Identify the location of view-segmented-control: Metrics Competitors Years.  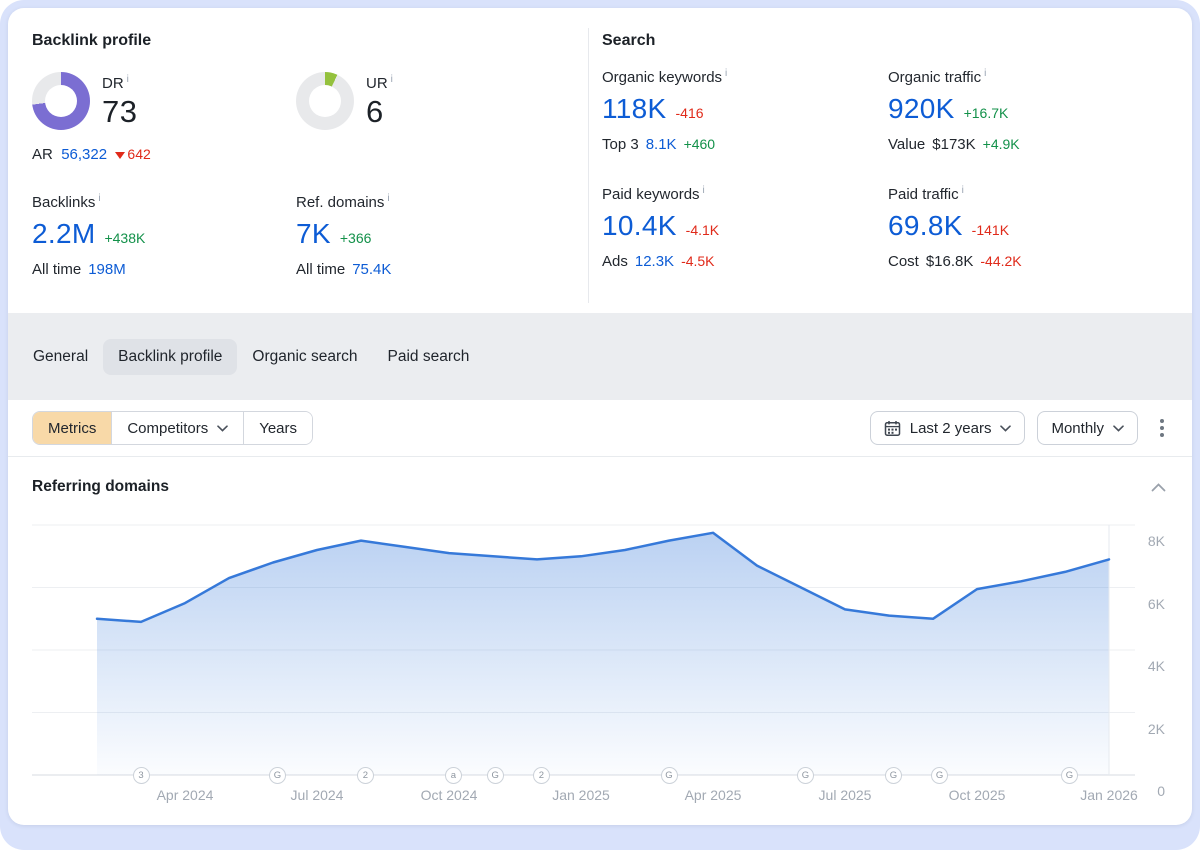
(173, 428).